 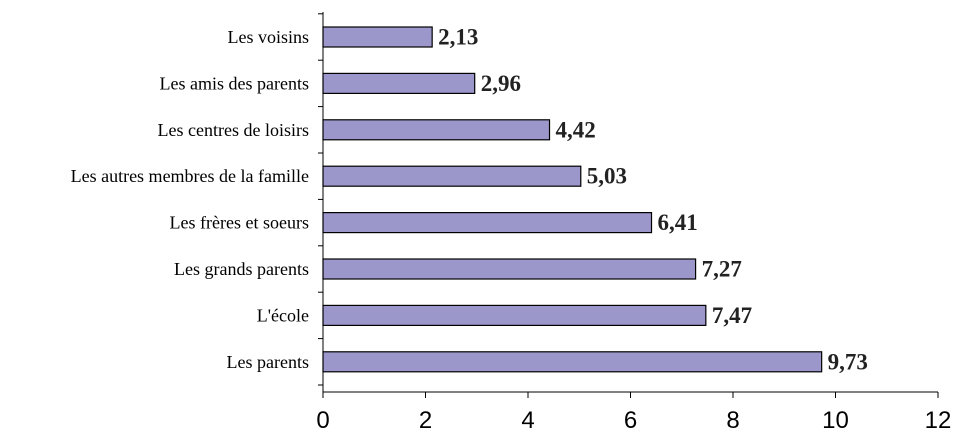 I want to click on value-label: 2,96, so click(x=501, y=83).